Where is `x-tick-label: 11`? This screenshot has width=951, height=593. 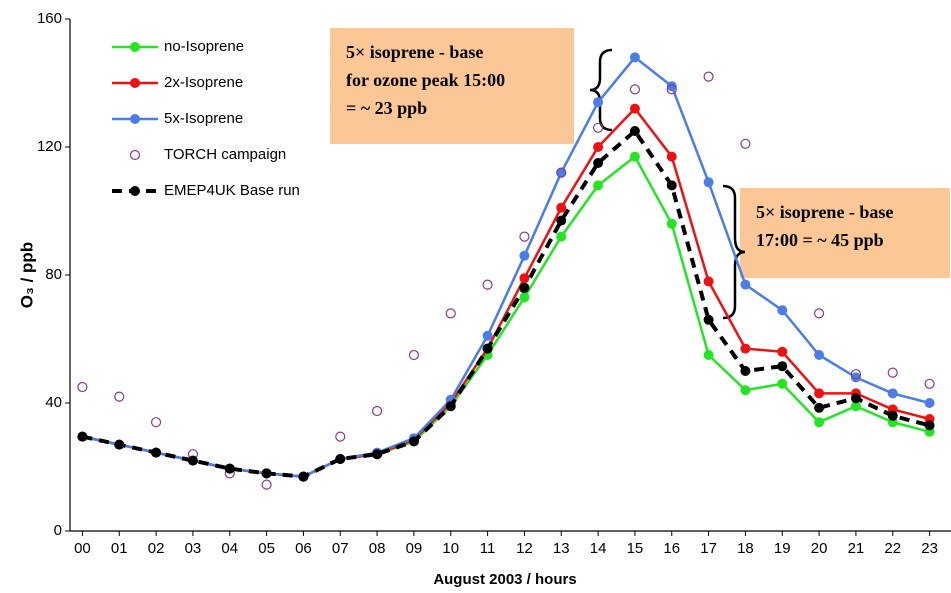
x-tick-label: 11 is located at coordinates (488, 548).